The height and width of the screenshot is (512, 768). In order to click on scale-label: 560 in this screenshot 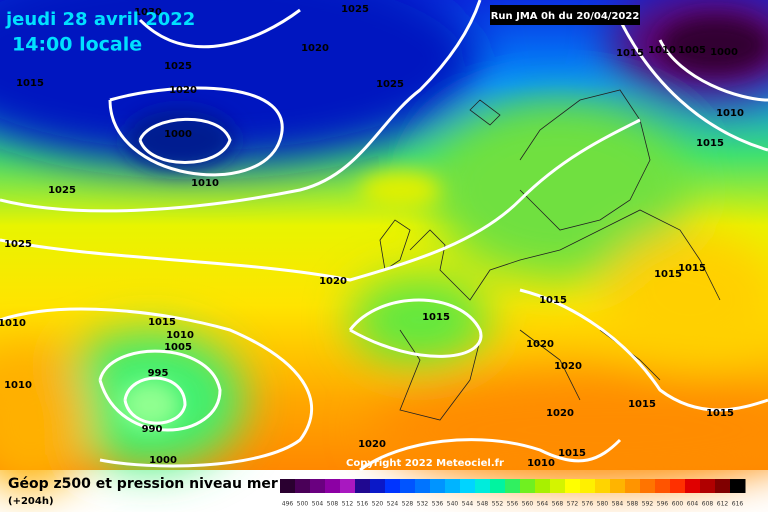, I will do `click(528, 504)`.